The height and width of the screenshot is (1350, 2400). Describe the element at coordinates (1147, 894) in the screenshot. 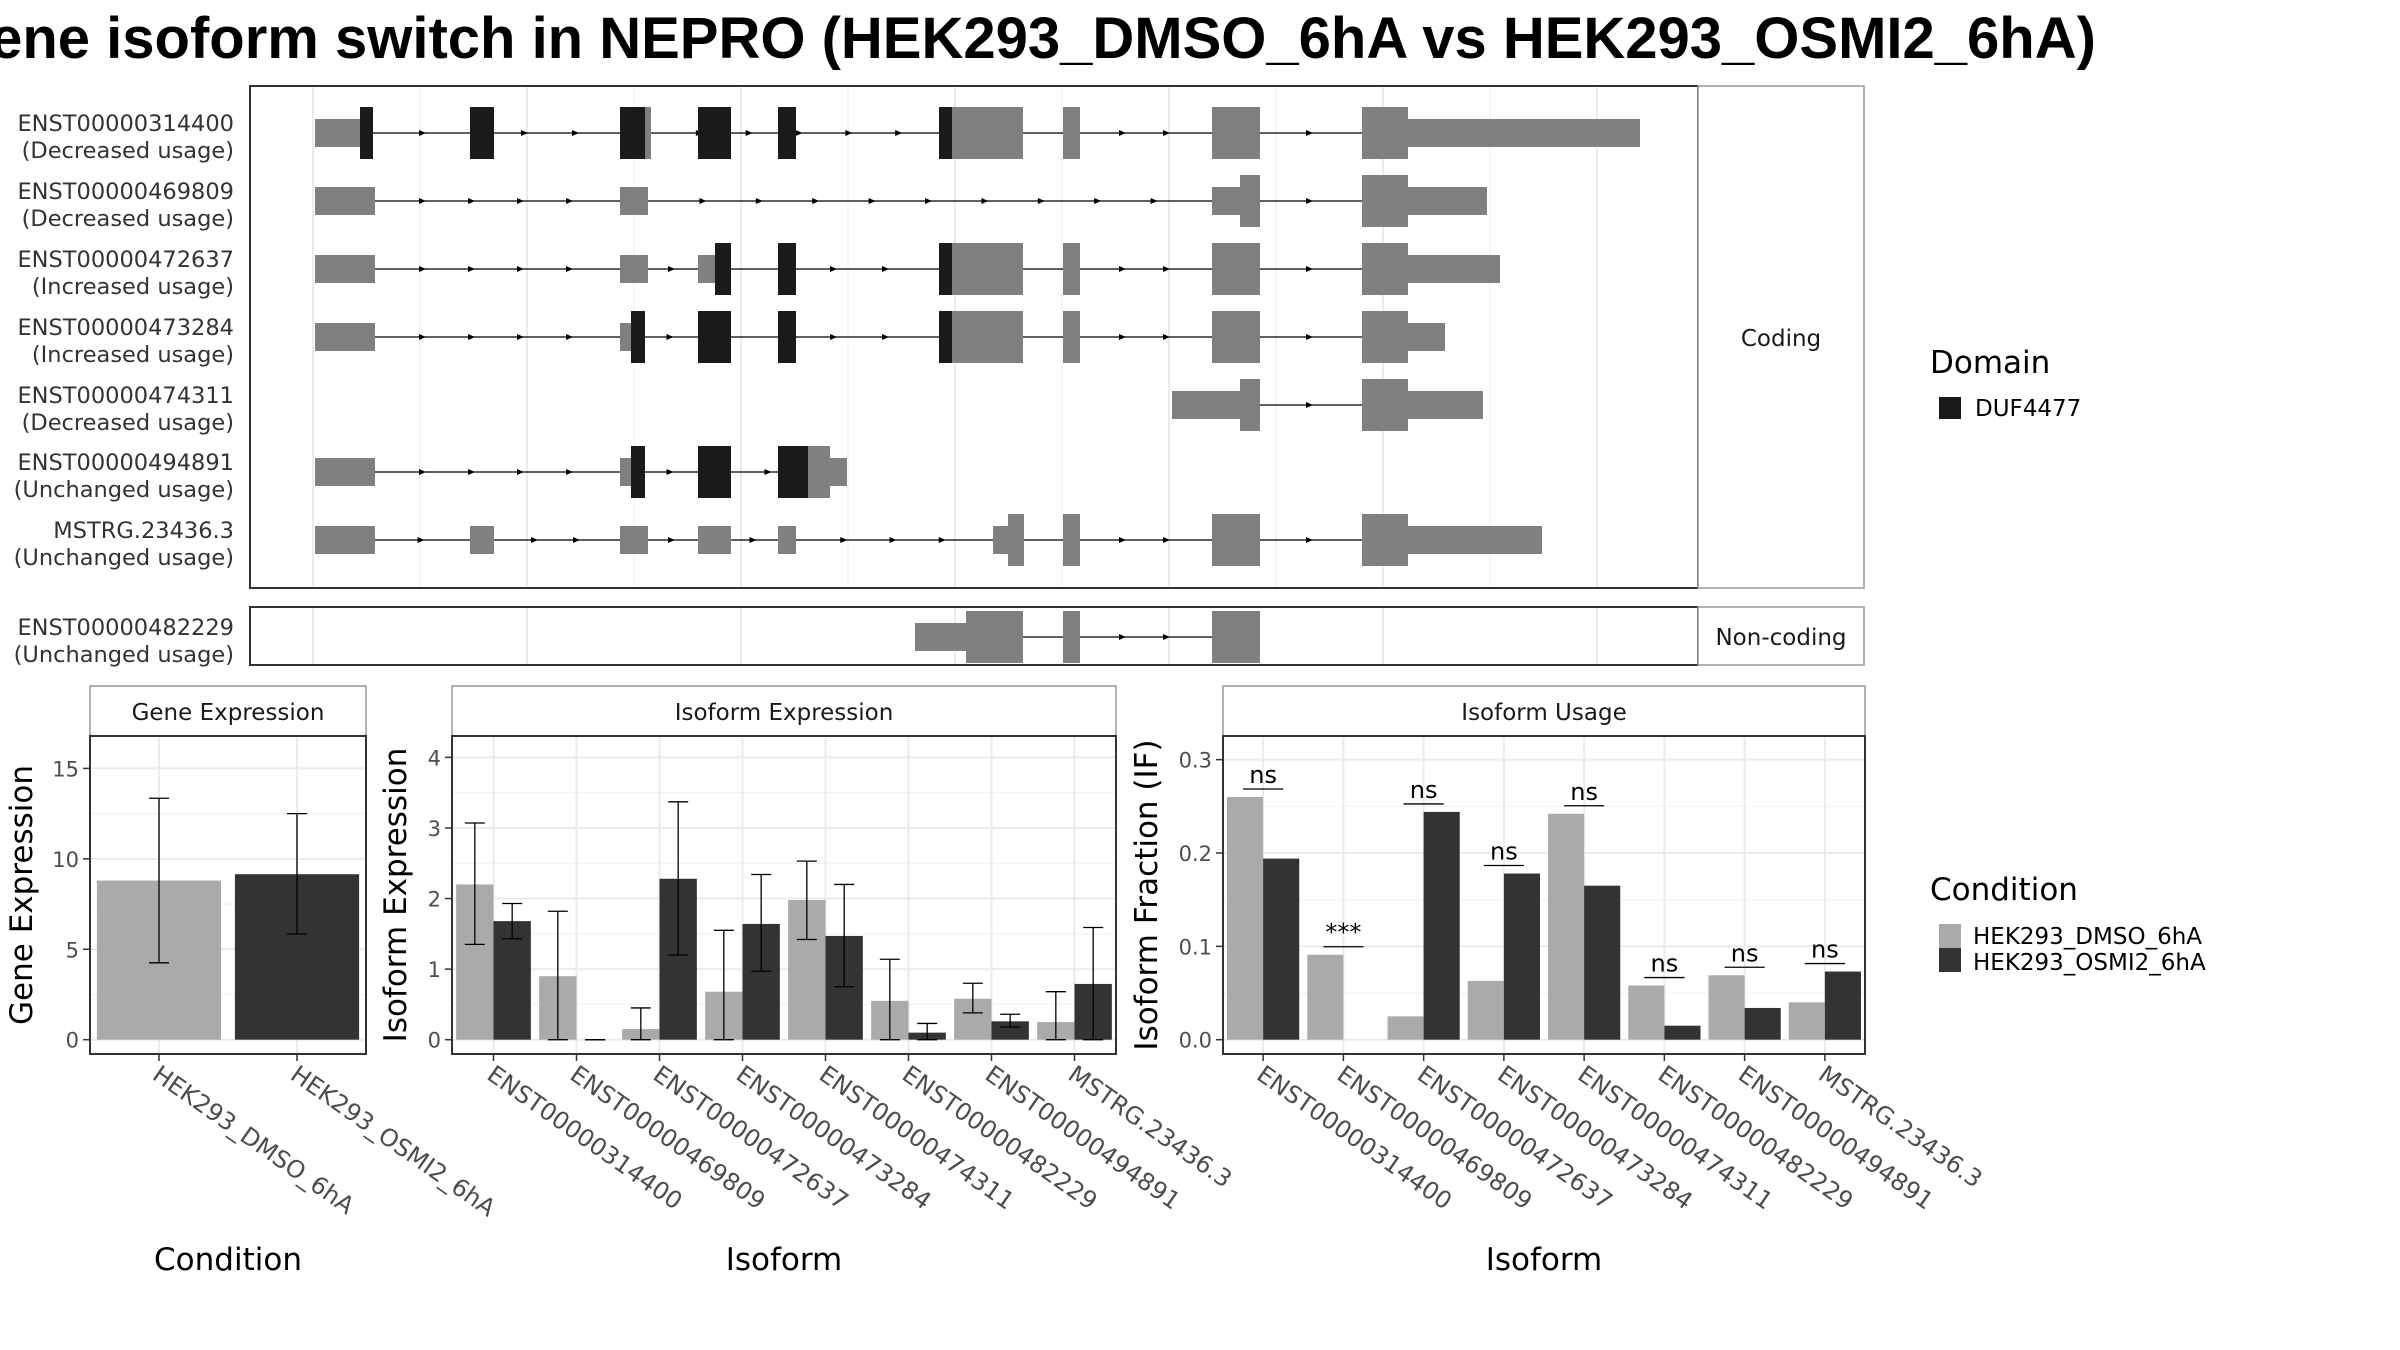

I see `isoform-usage-y-title: Isoform Fraction (IF)` at that location.